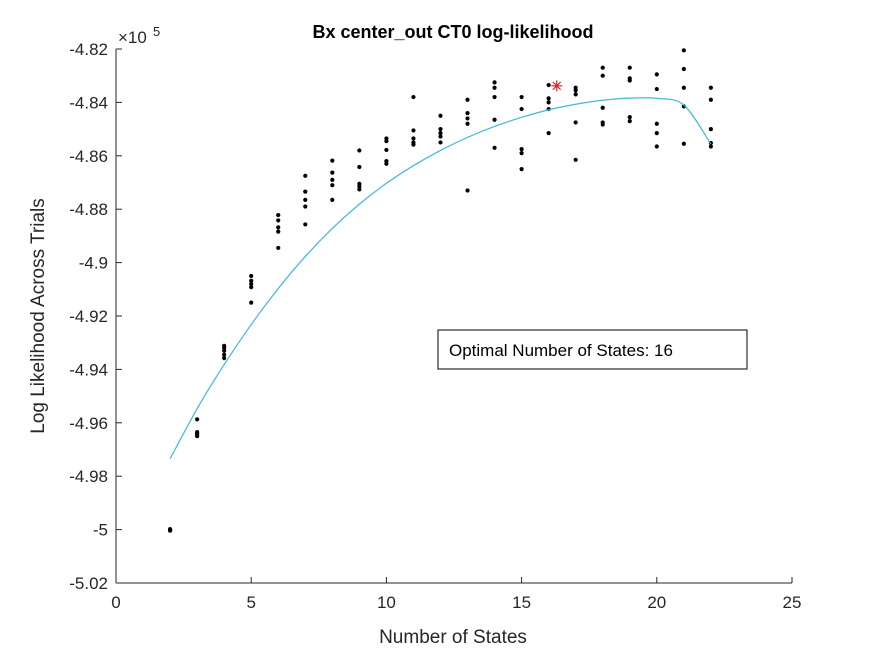 The height and width of the screenshot is (656, 875). Describe the element at coordinates (115, 602) in the screenshot. I see `x-tick-label: 0` at that location.